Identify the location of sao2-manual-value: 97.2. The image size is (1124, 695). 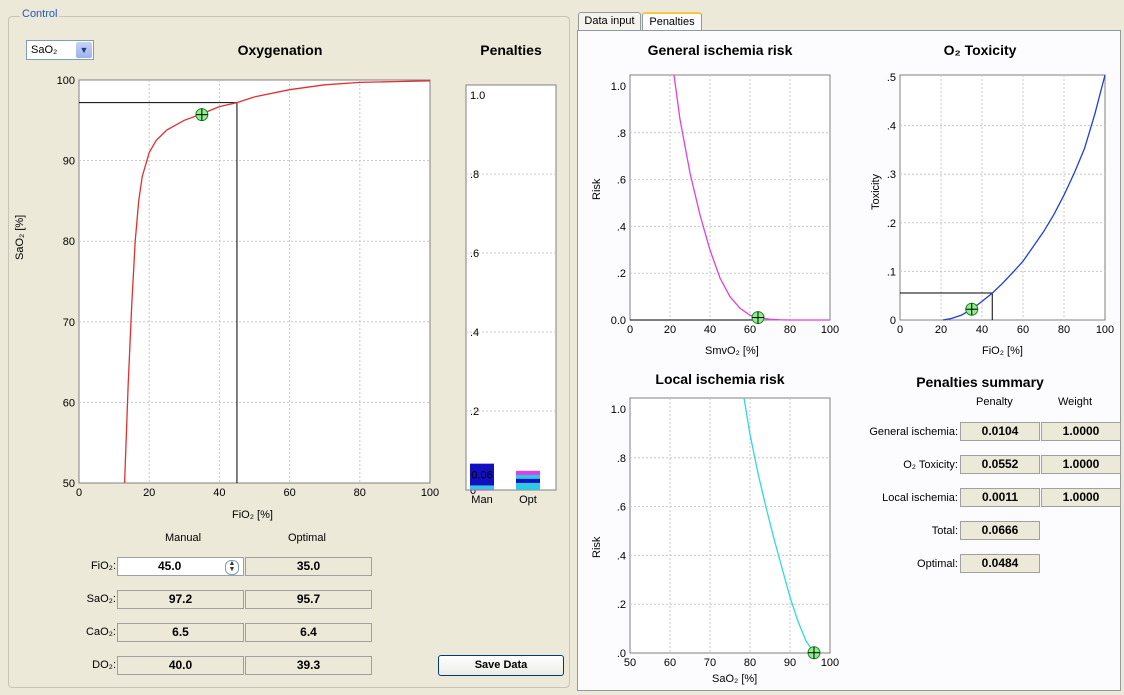
(180, 599).